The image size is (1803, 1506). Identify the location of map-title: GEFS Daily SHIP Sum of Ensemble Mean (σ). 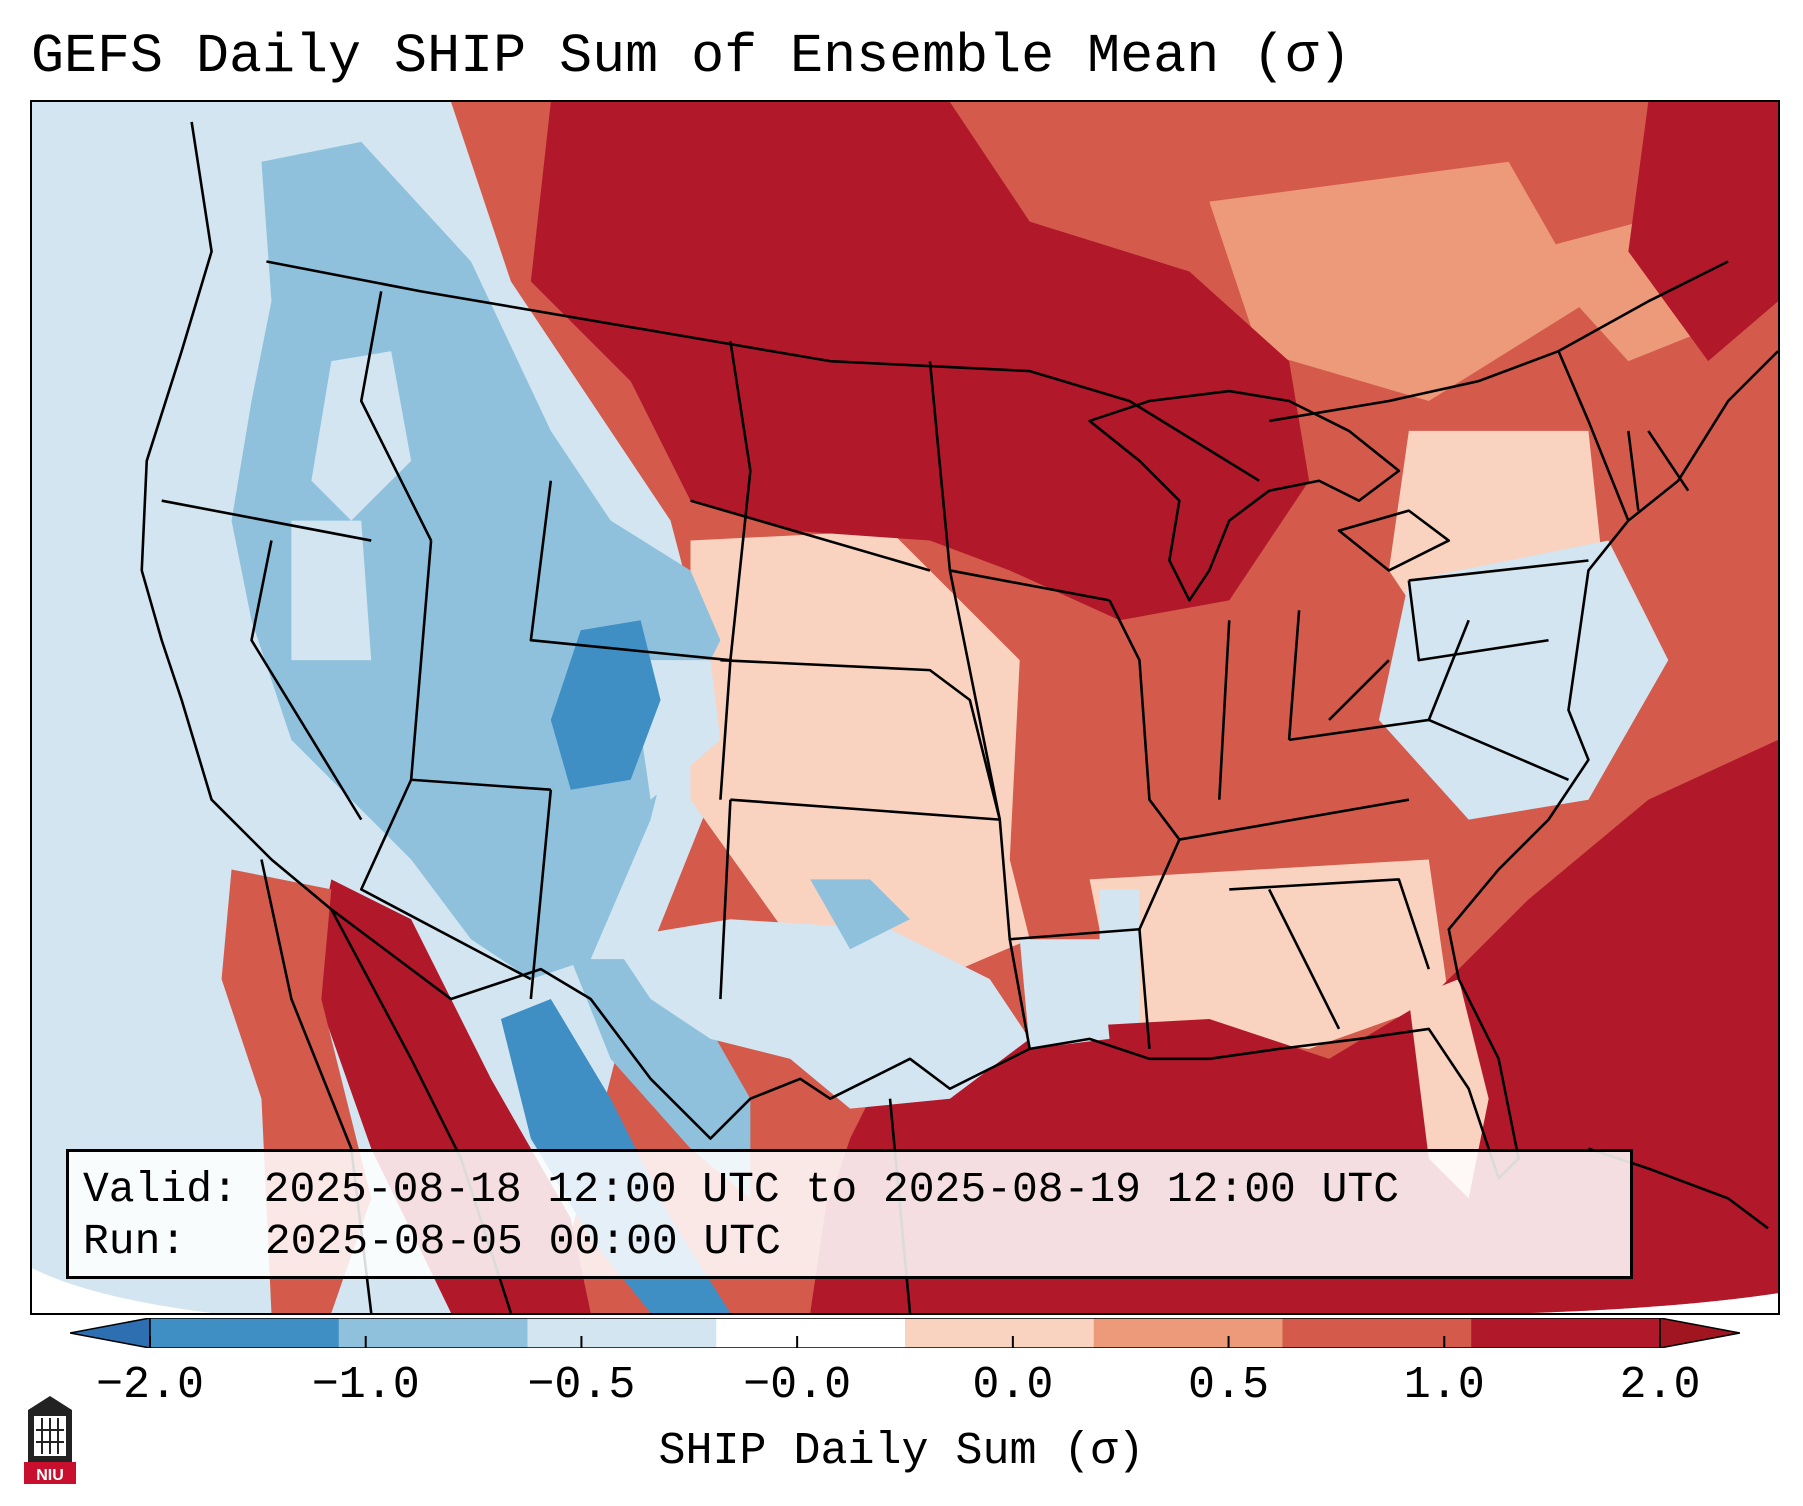
(691, 56).